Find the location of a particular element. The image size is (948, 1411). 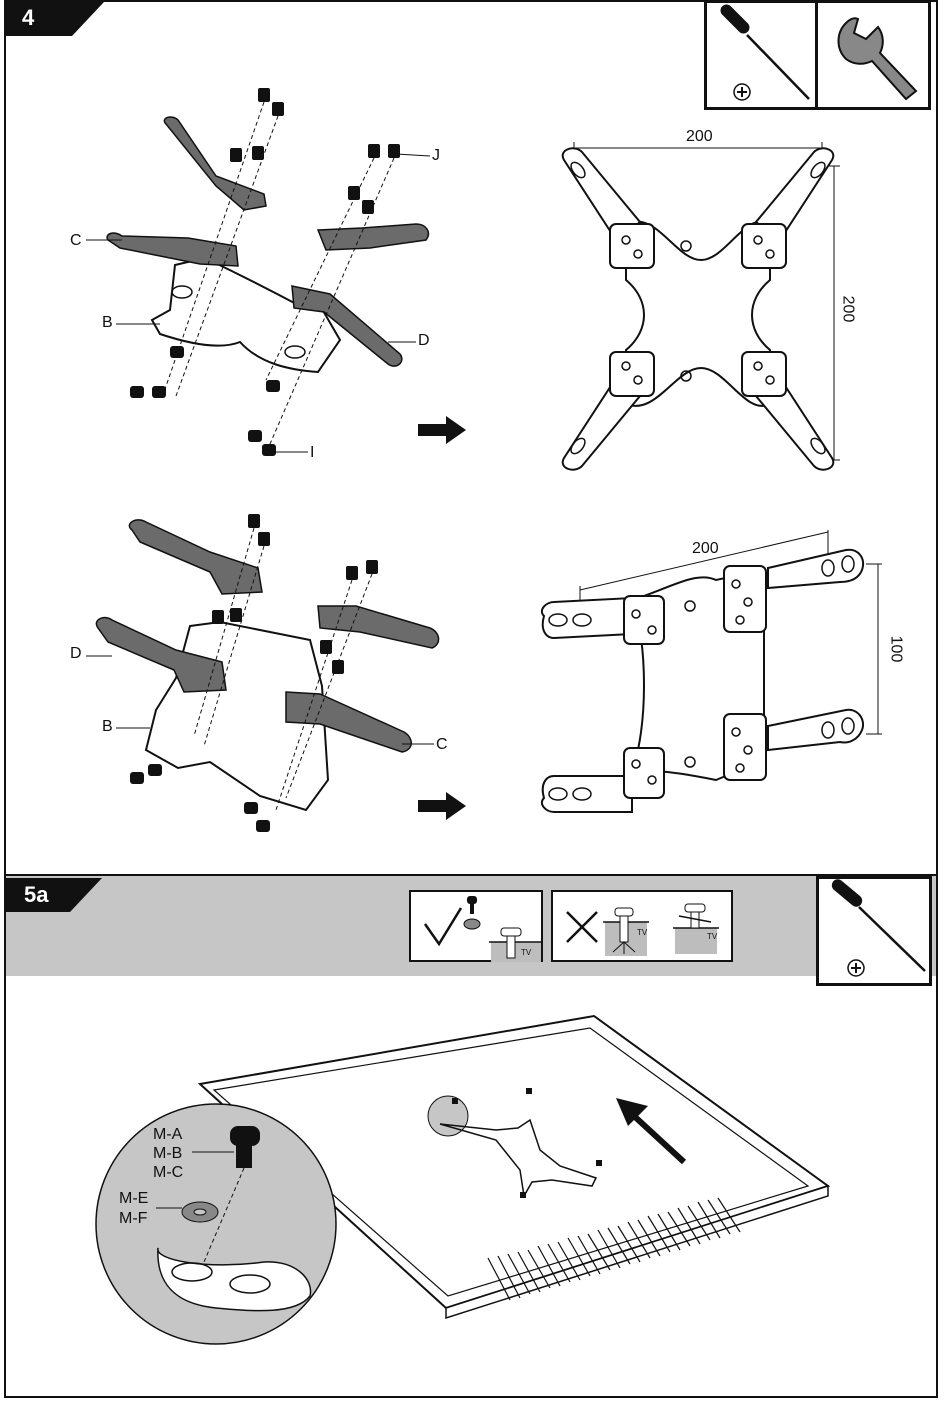

wrench-icon is located at coordinates (877, 59).